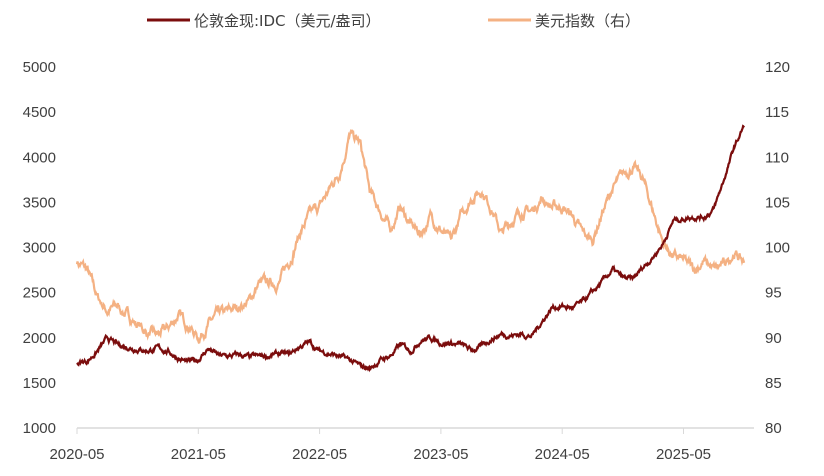 Image resolution: width=824 pixels, height=476 pixels. Describe the element at coordinates (683, 454) in the screenshot. I see `x-tick-label: 2025-05` at that location.